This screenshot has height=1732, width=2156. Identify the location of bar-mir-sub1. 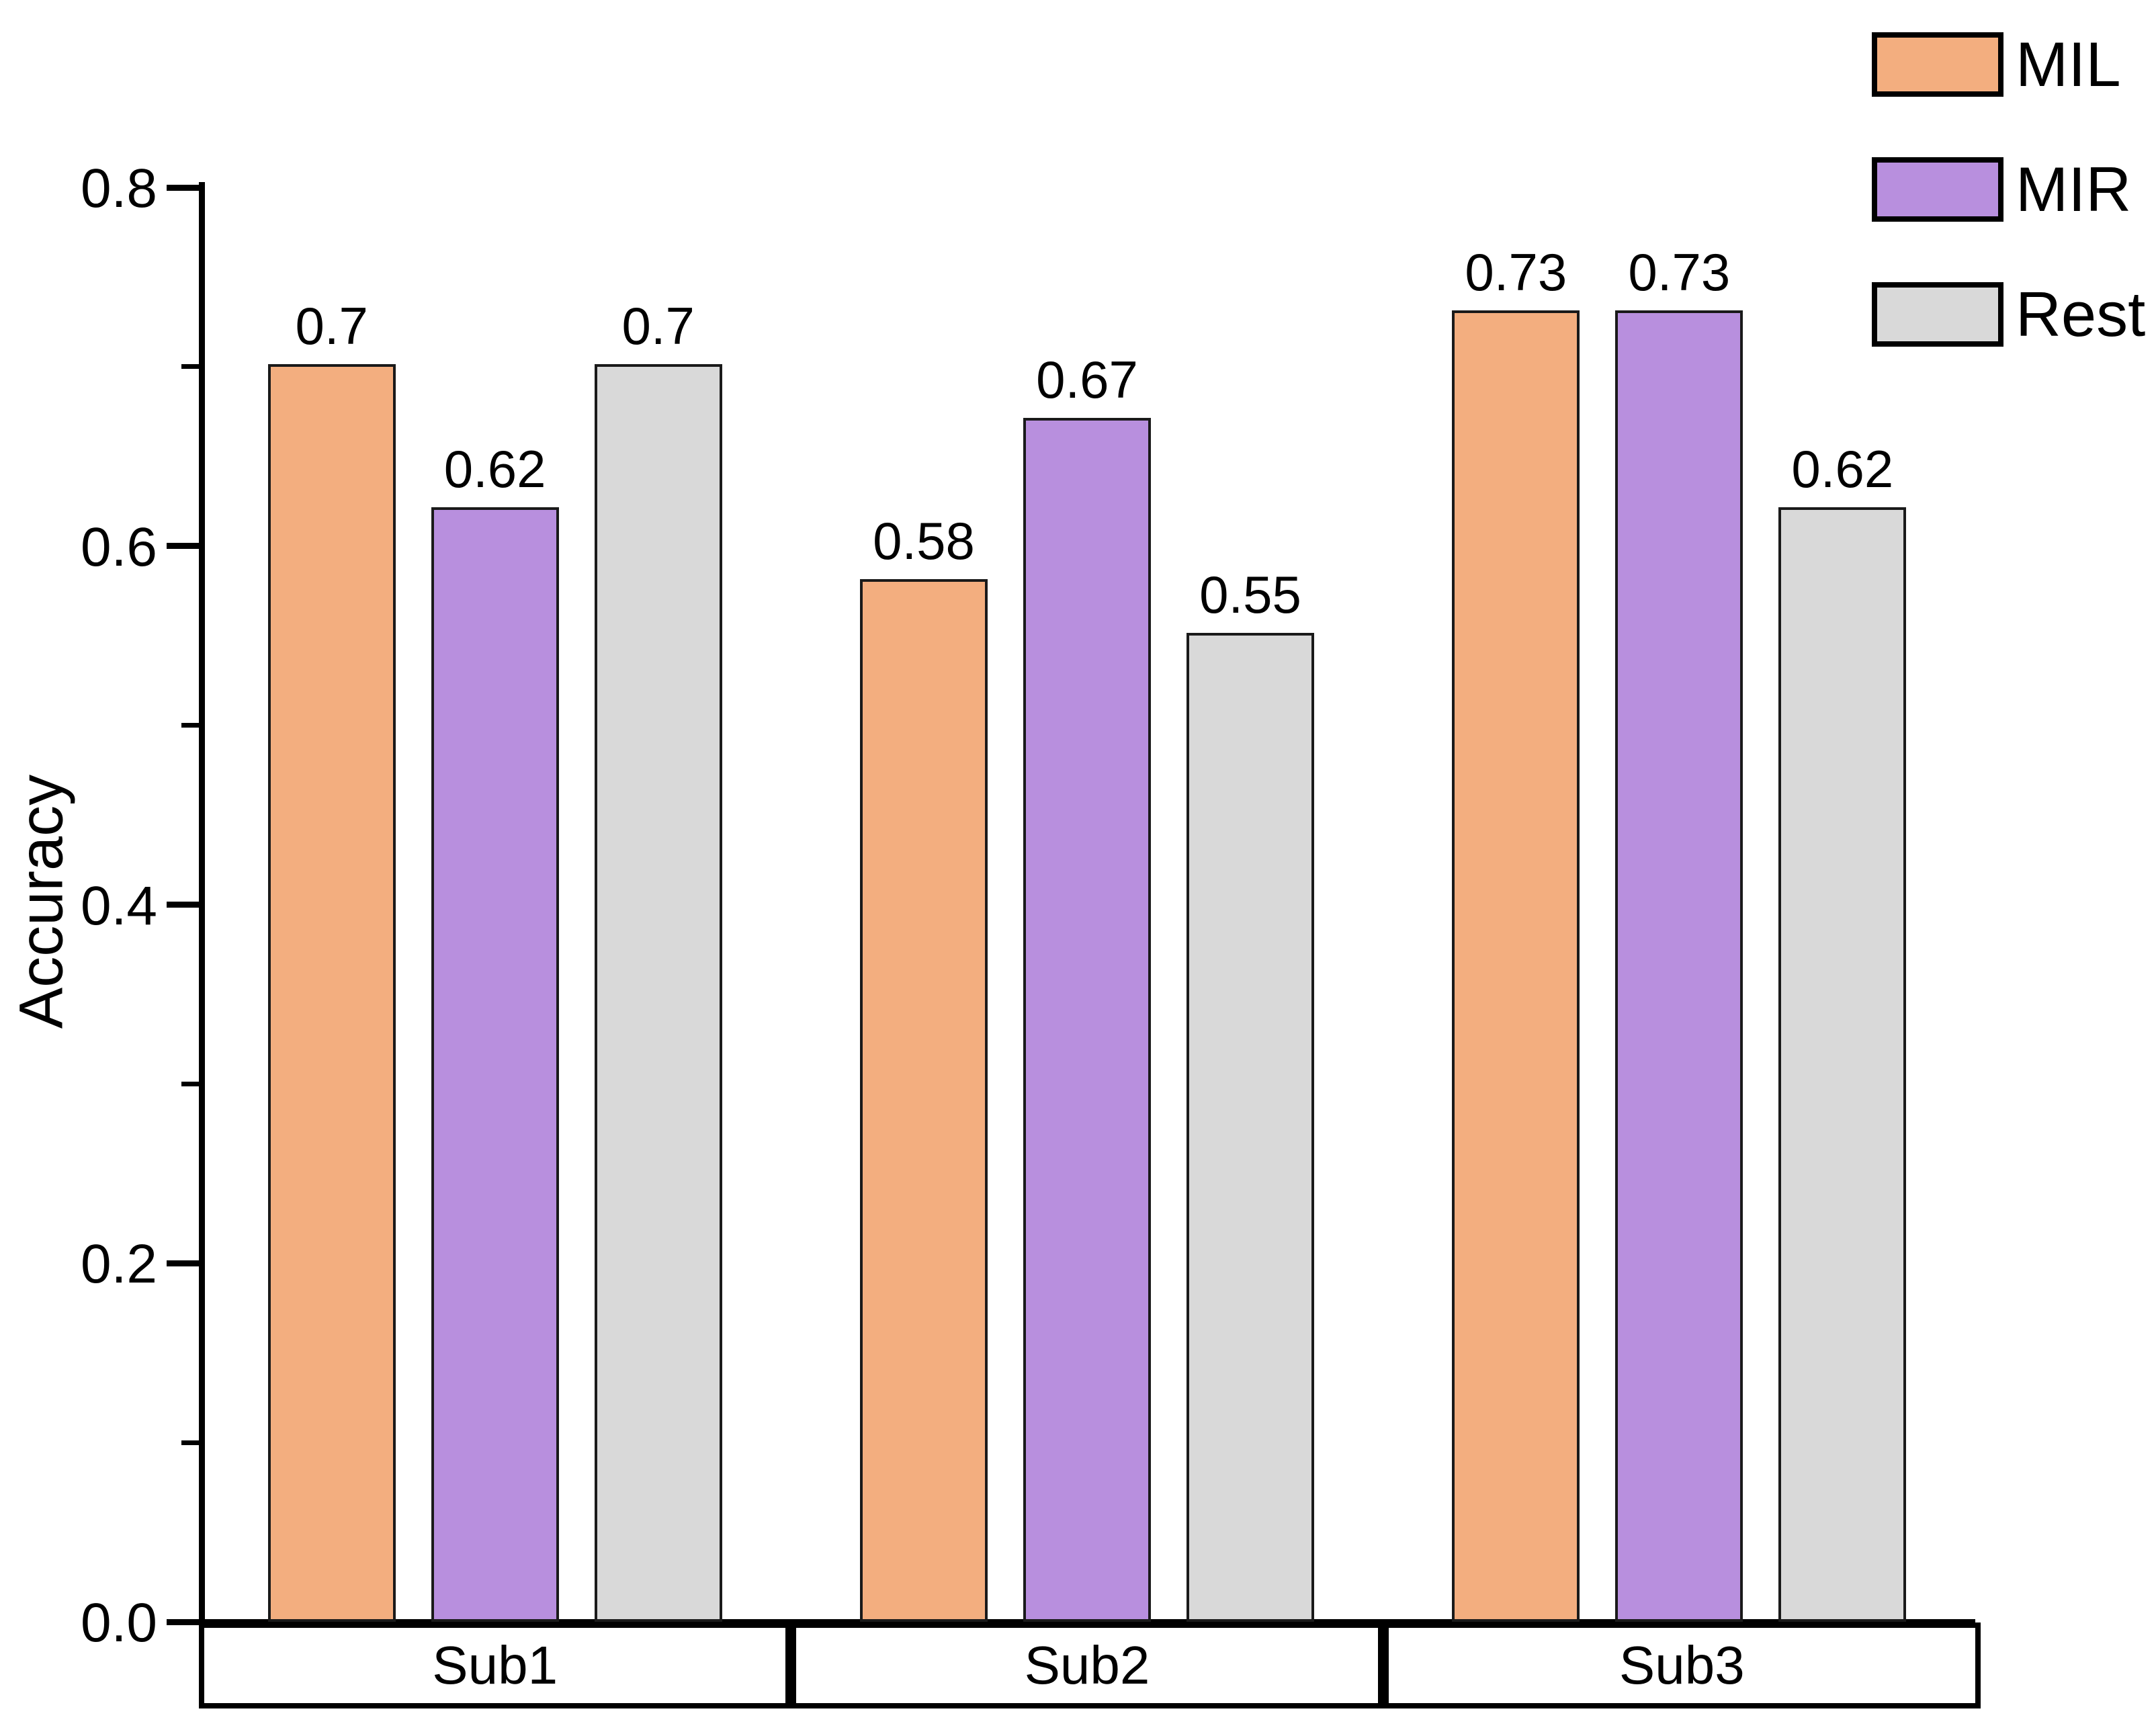
(495, 1064).